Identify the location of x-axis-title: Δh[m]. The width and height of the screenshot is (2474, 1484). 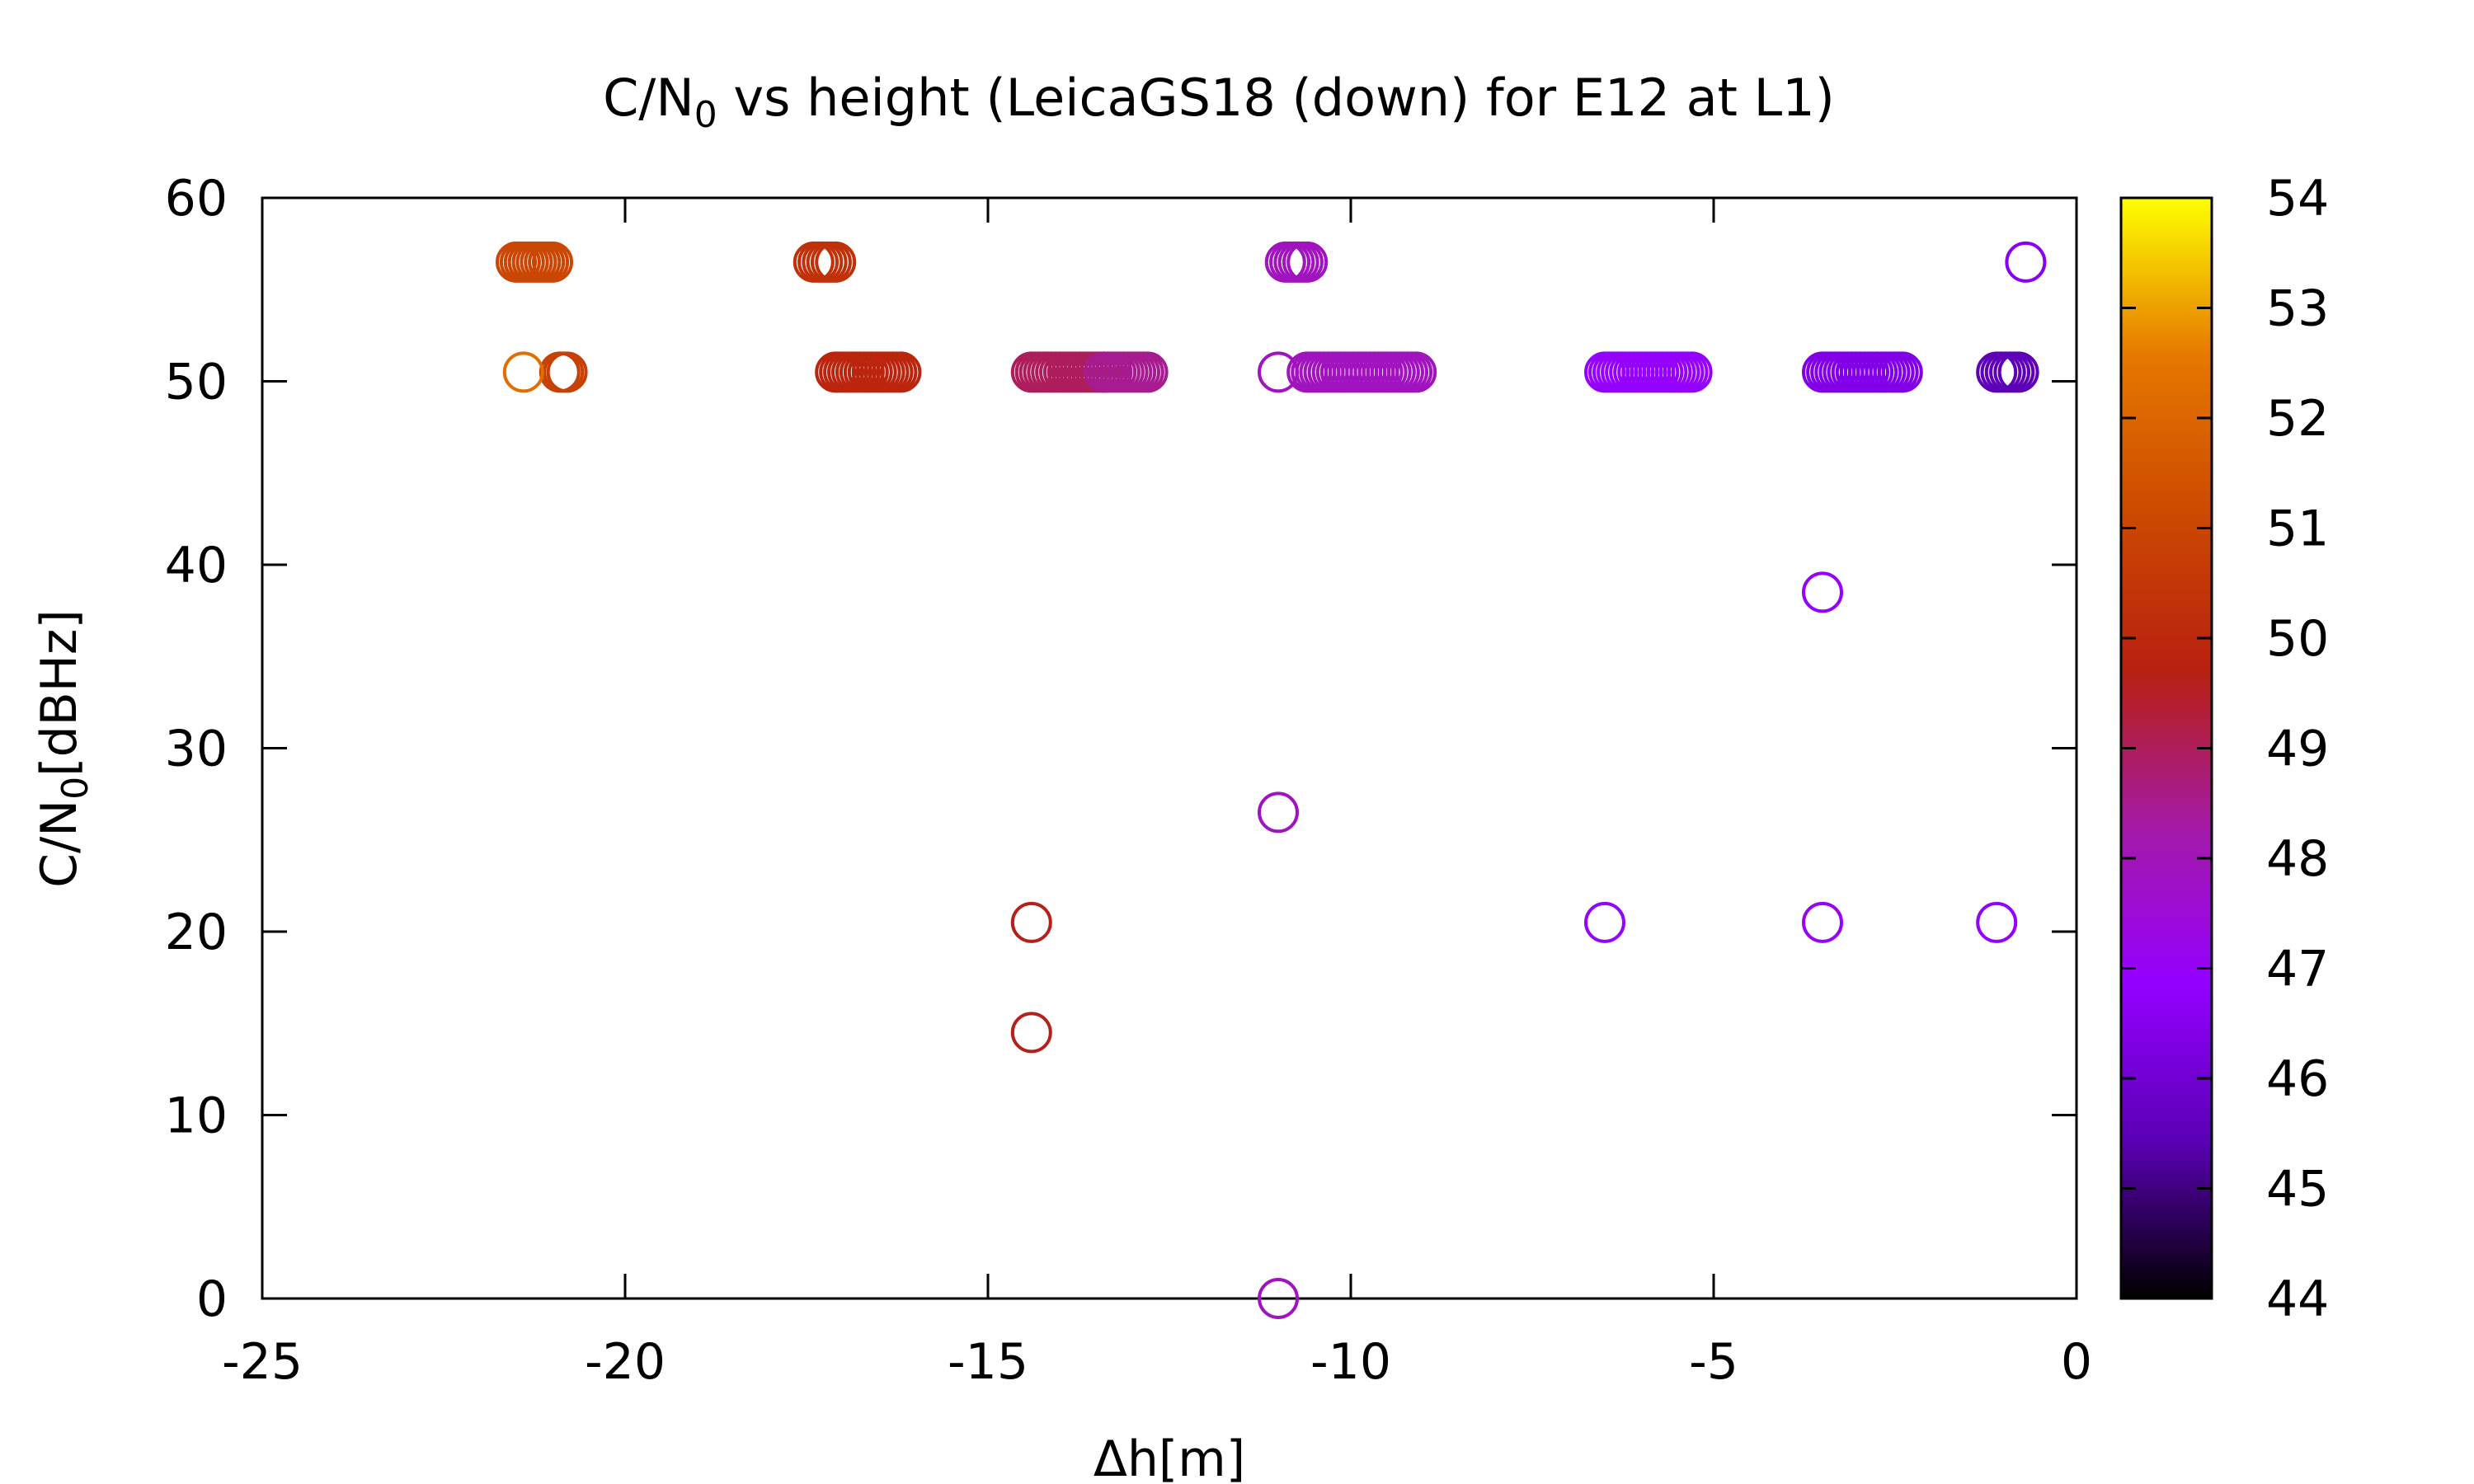
(1169, 1457).